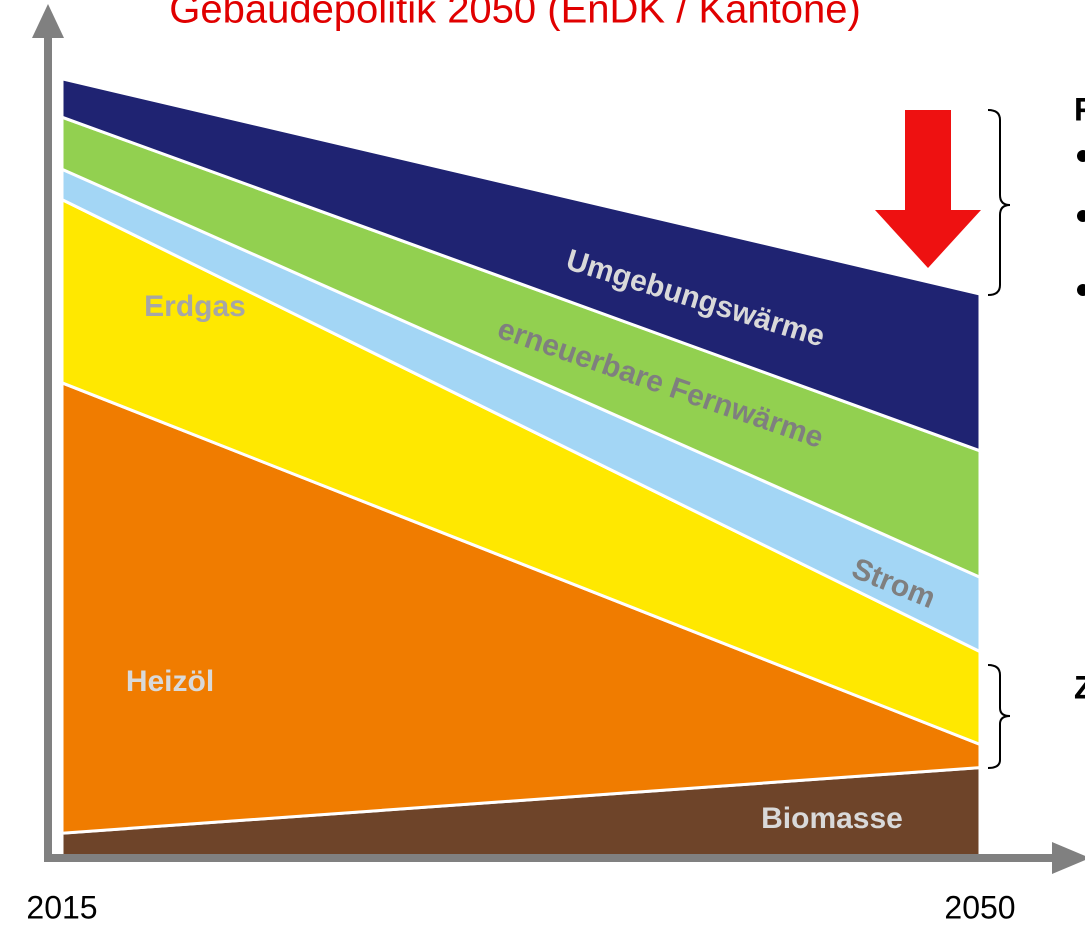  Describe the element at coordinates (48, 21) in the screenshot. I see `y-axis-arrow` at that location.